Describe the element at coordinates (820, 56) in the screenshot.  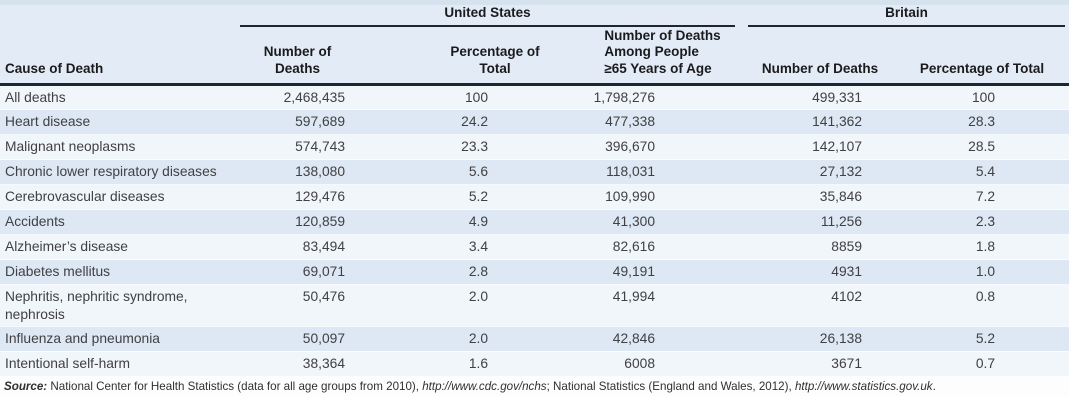
I see `header-britain-number-of-deaths: Number of Deaths` at that location.